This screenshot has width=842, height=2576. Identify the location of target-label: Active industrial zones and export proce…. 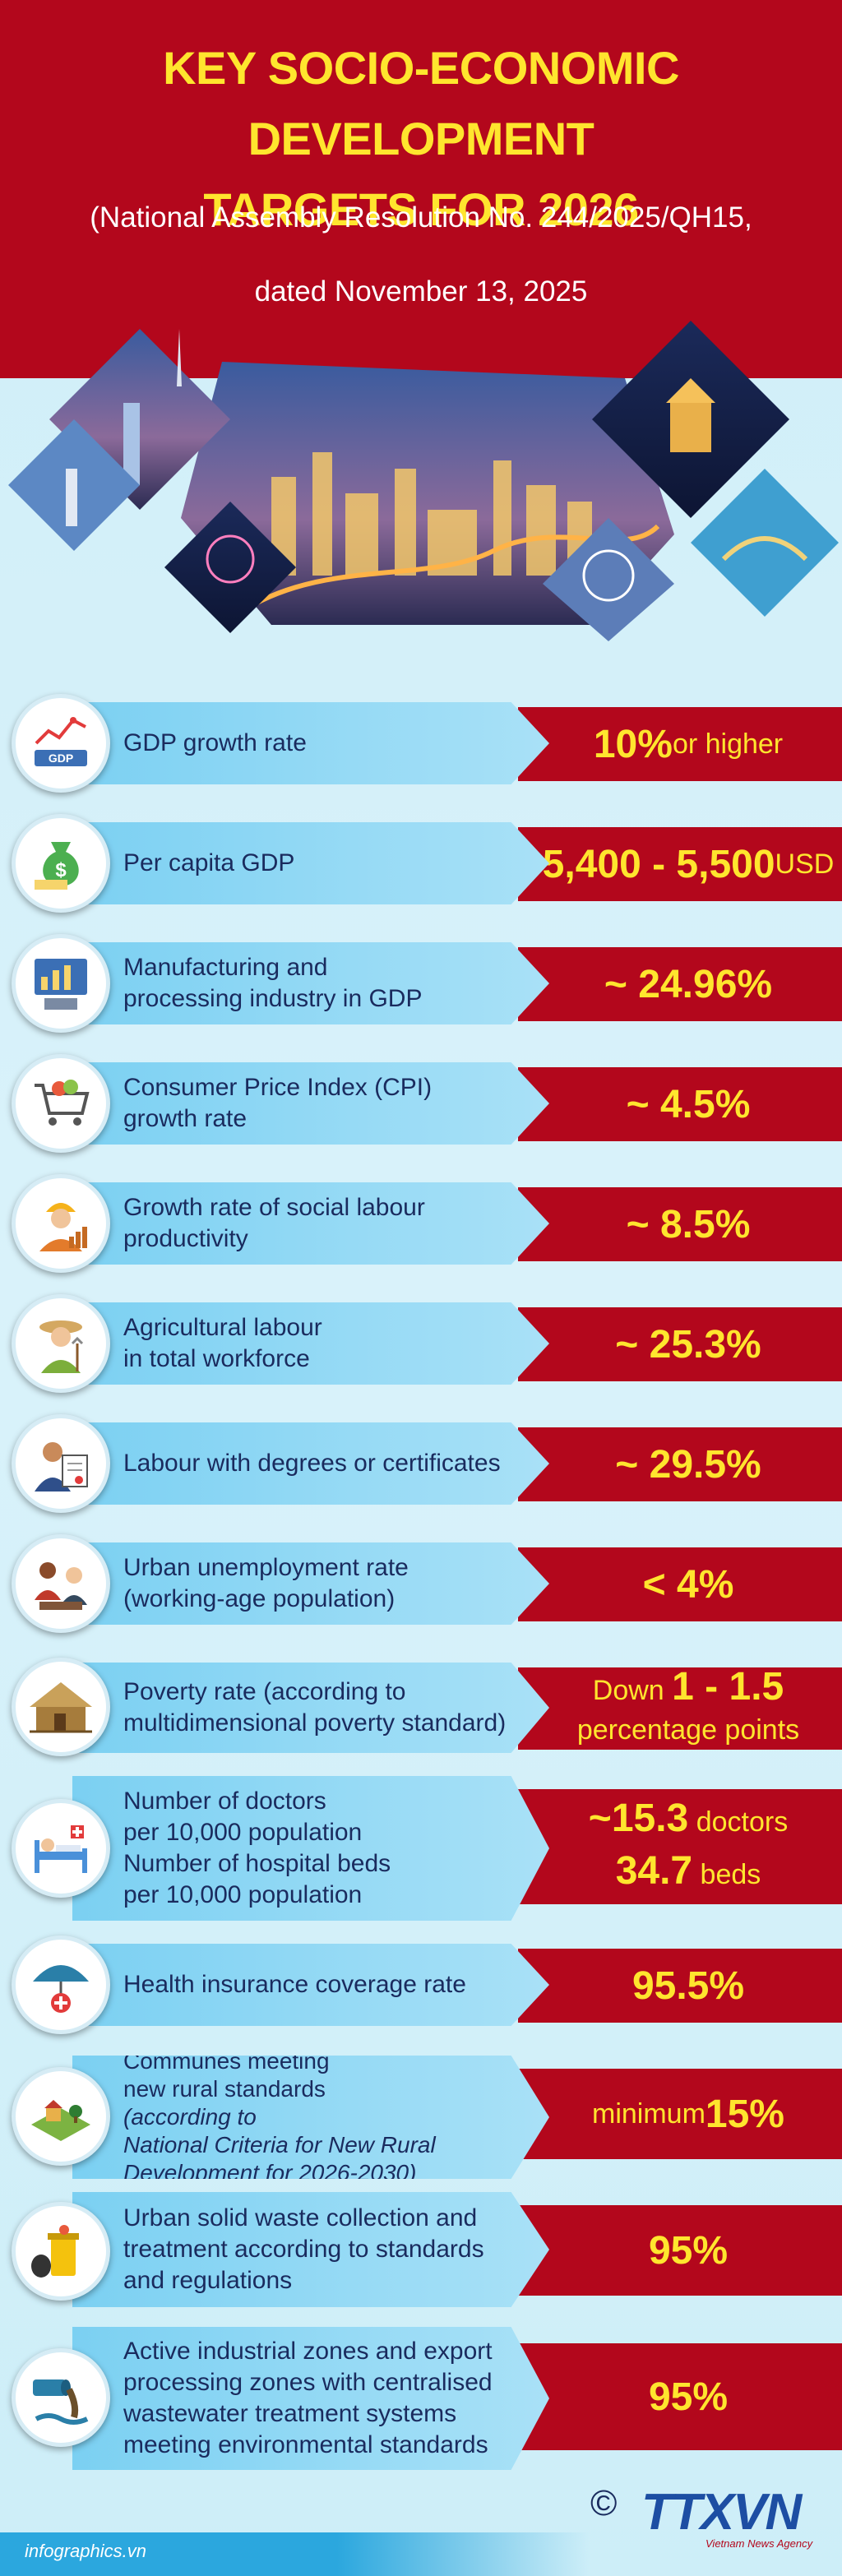
(310, 2398).